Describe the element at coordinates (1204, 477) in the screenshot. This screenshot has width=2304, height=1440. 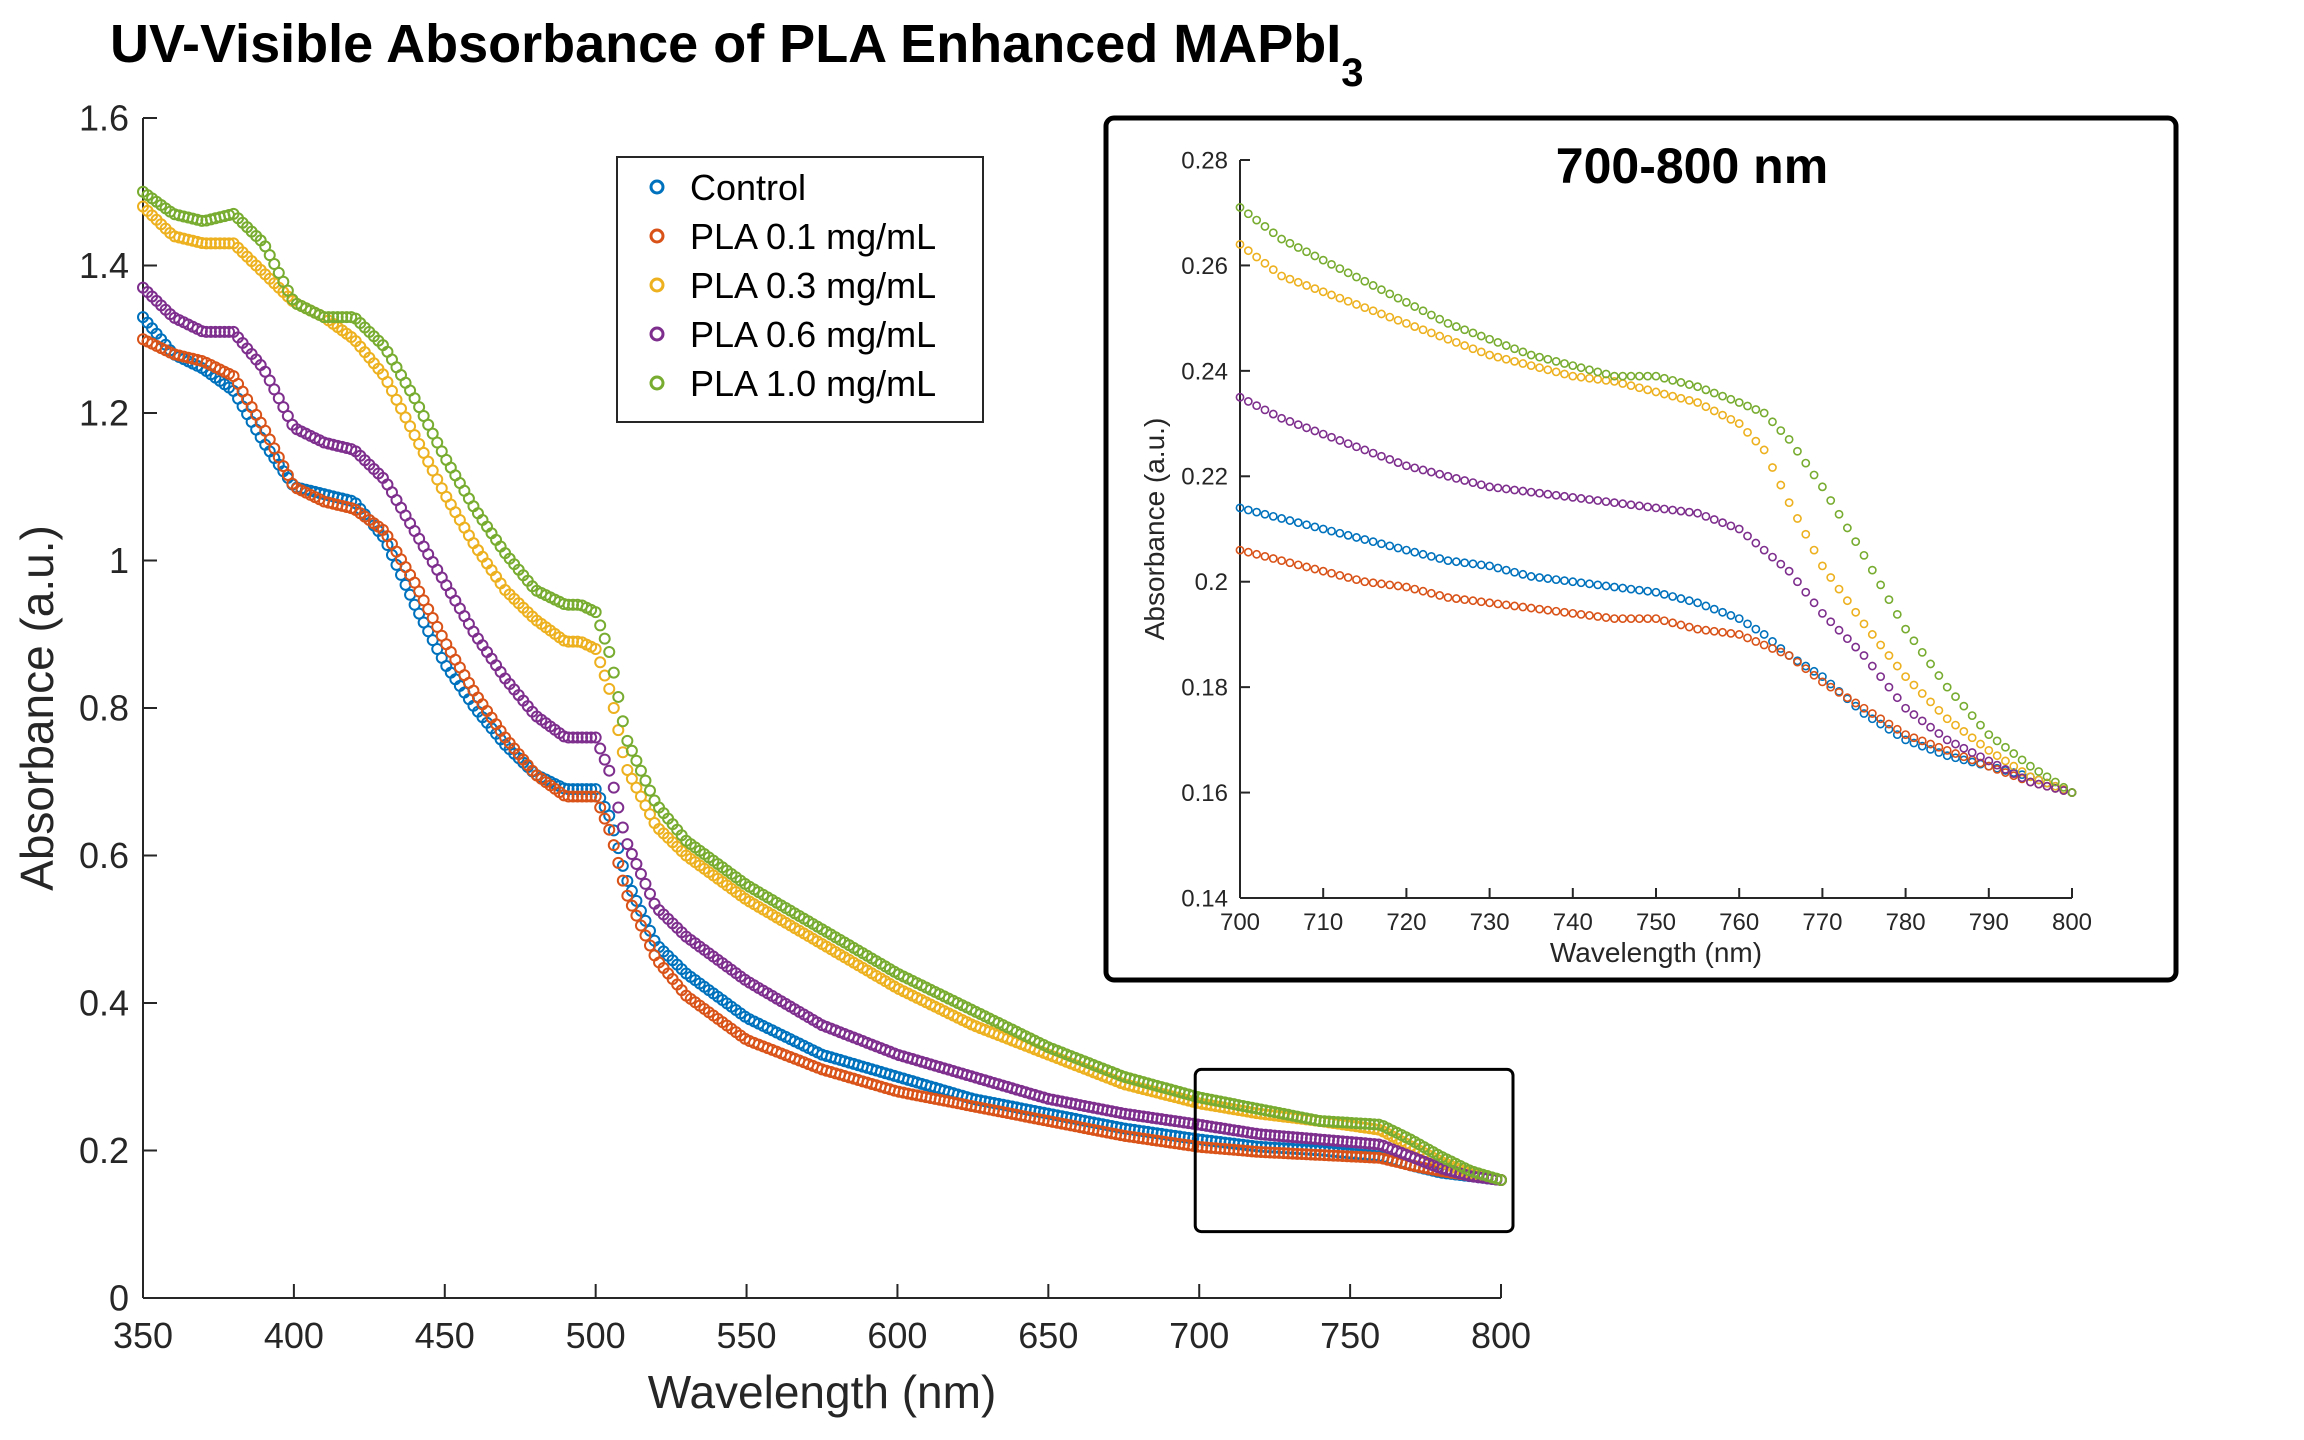
I see `inset-y-tick-label: 0.22` at that location.